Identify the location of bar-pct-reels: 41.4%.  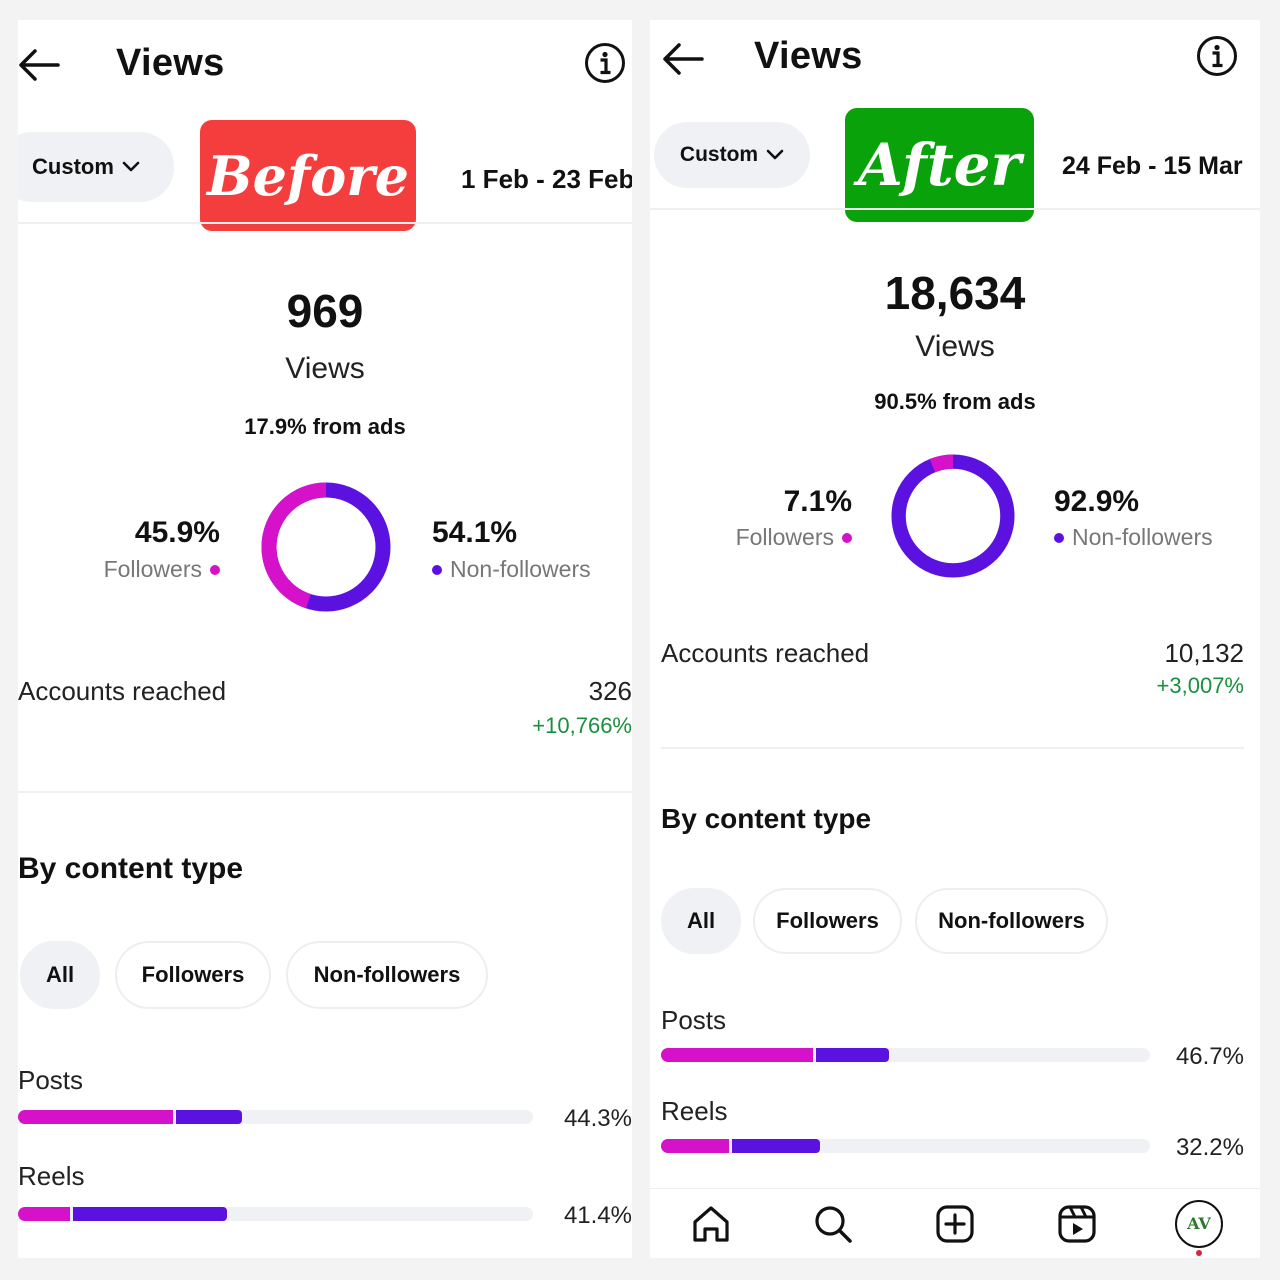
(597, 1215).